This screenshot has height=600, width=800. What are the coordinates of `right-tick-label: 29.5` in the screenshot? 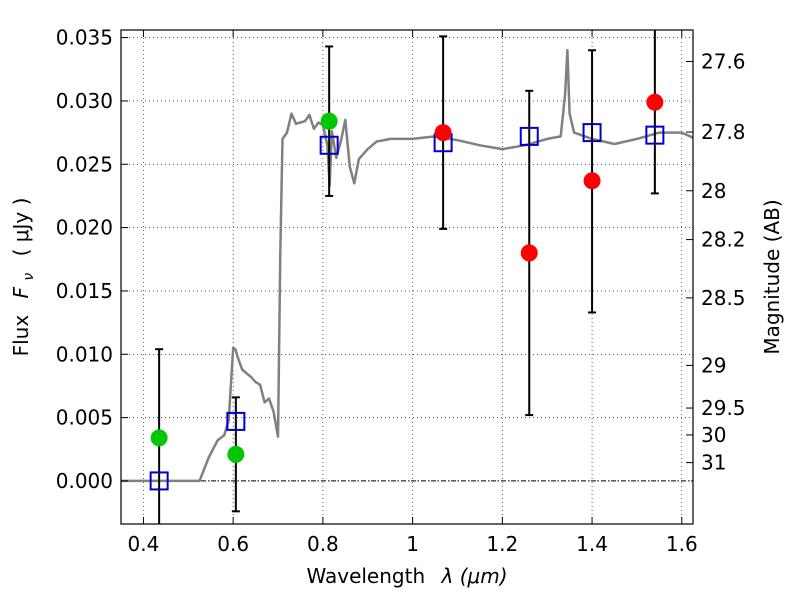 It's located at (723, 408).